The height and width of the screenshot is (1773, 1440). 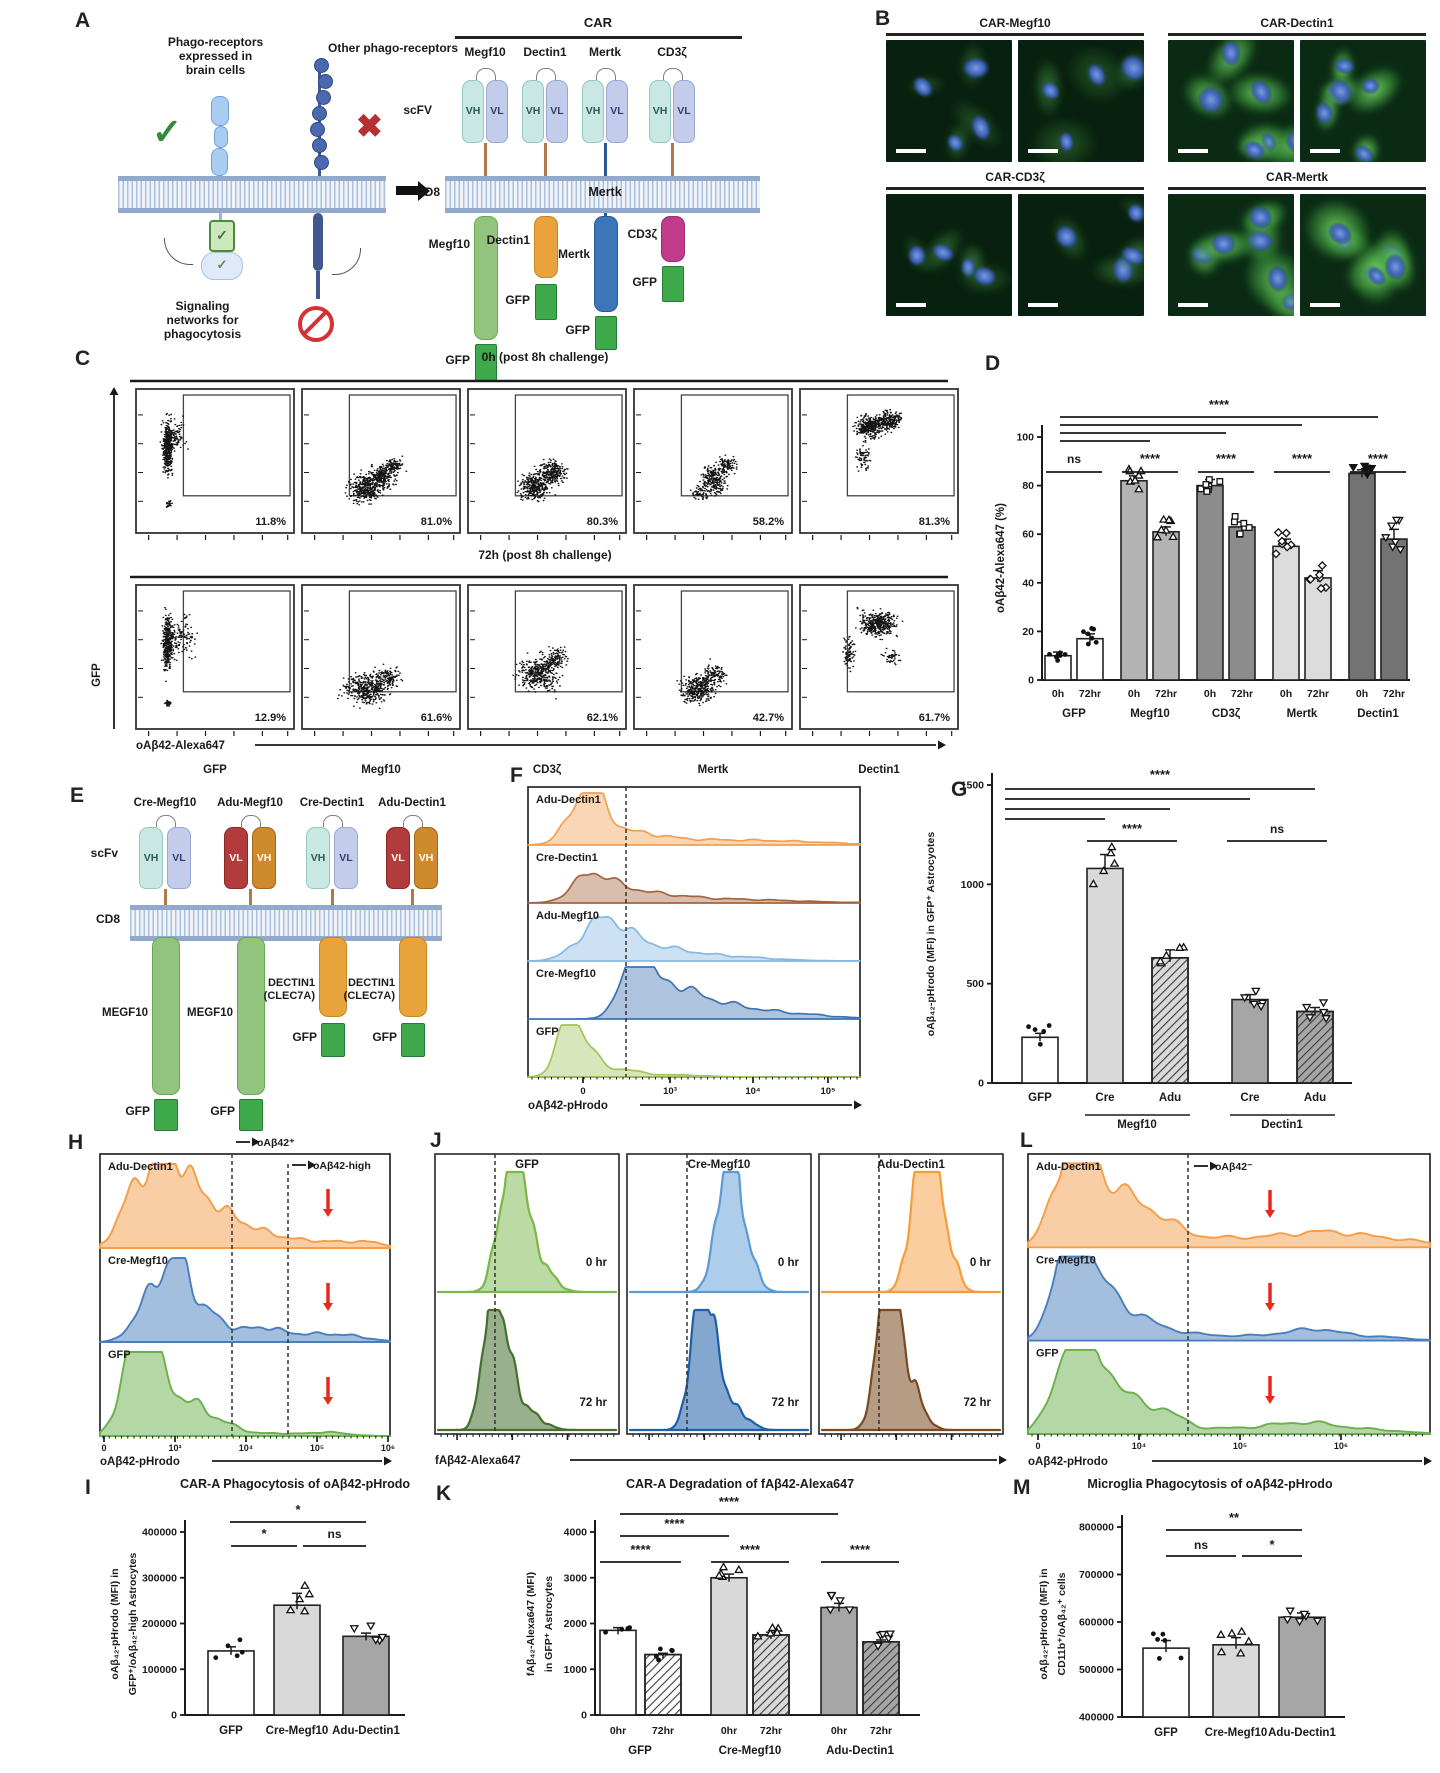 I want to click on vh-domain-adu: VH, so click(x=426, y=858).